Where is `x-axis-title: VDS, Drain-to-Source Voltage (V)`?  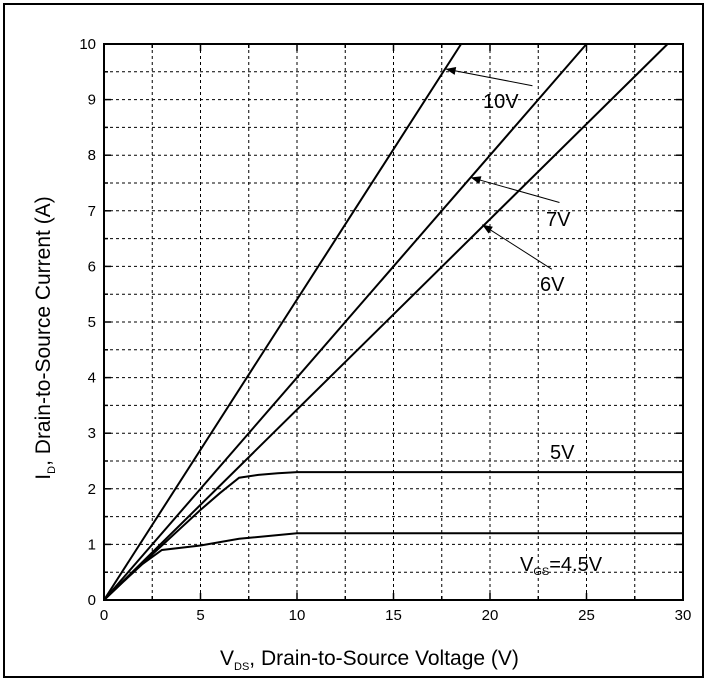
x-axis-title: VDS, Drain-to-Source Voltage (V) is located at coordinates (369, 660).